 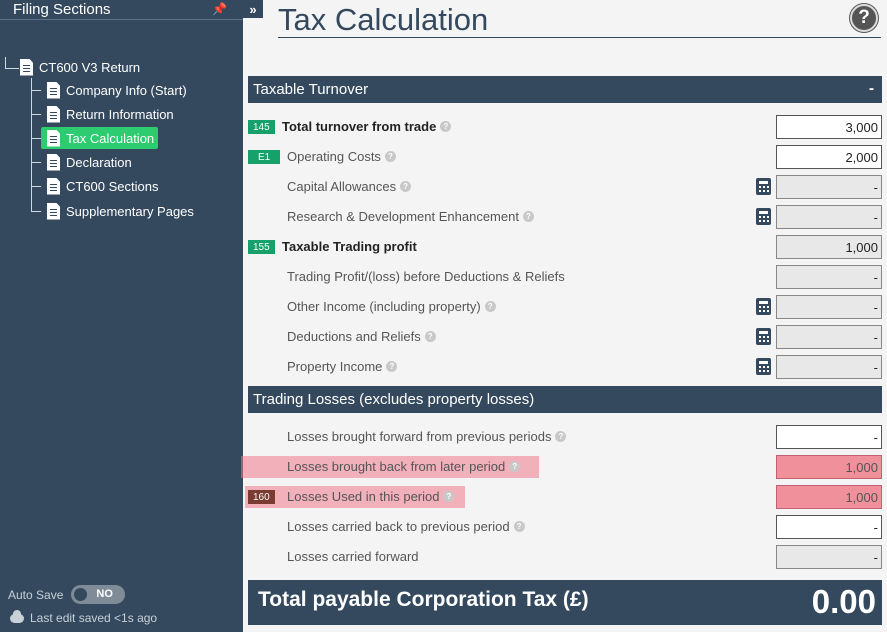 I want to click on section-header-taxable-turnover: Taxable Turnover -, so click(x=565, y=89).